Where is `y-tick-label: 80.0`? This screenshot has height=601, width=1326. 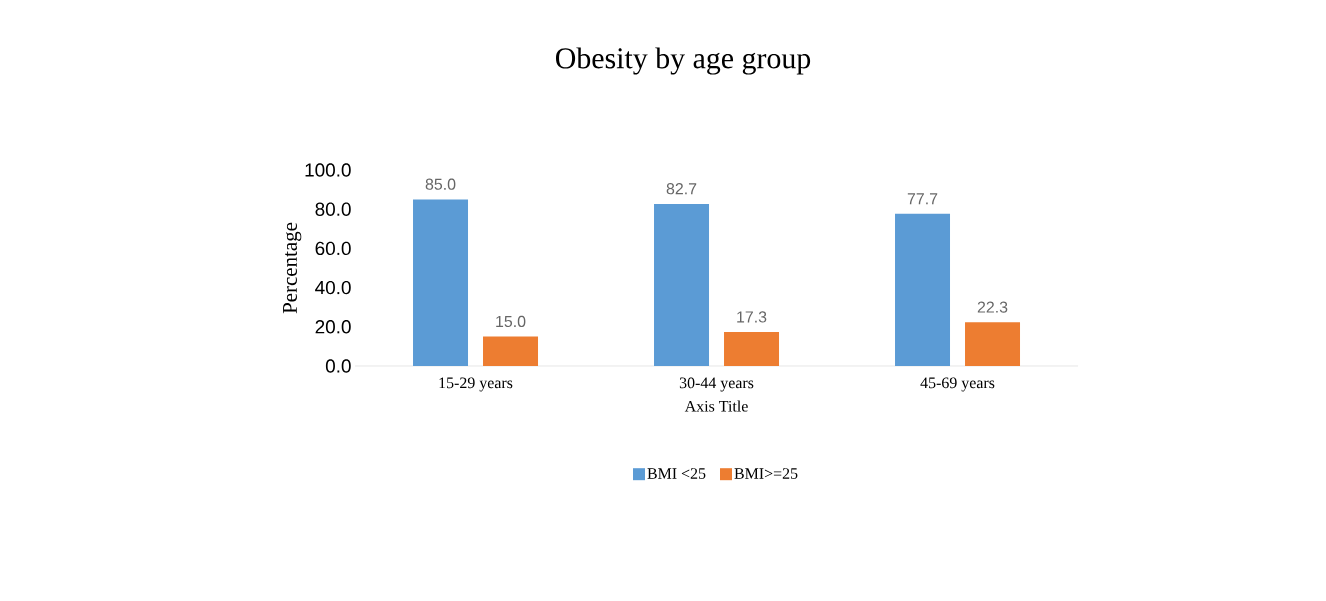 y-tick-label: 80.0 is located at coordinates (333, 209).